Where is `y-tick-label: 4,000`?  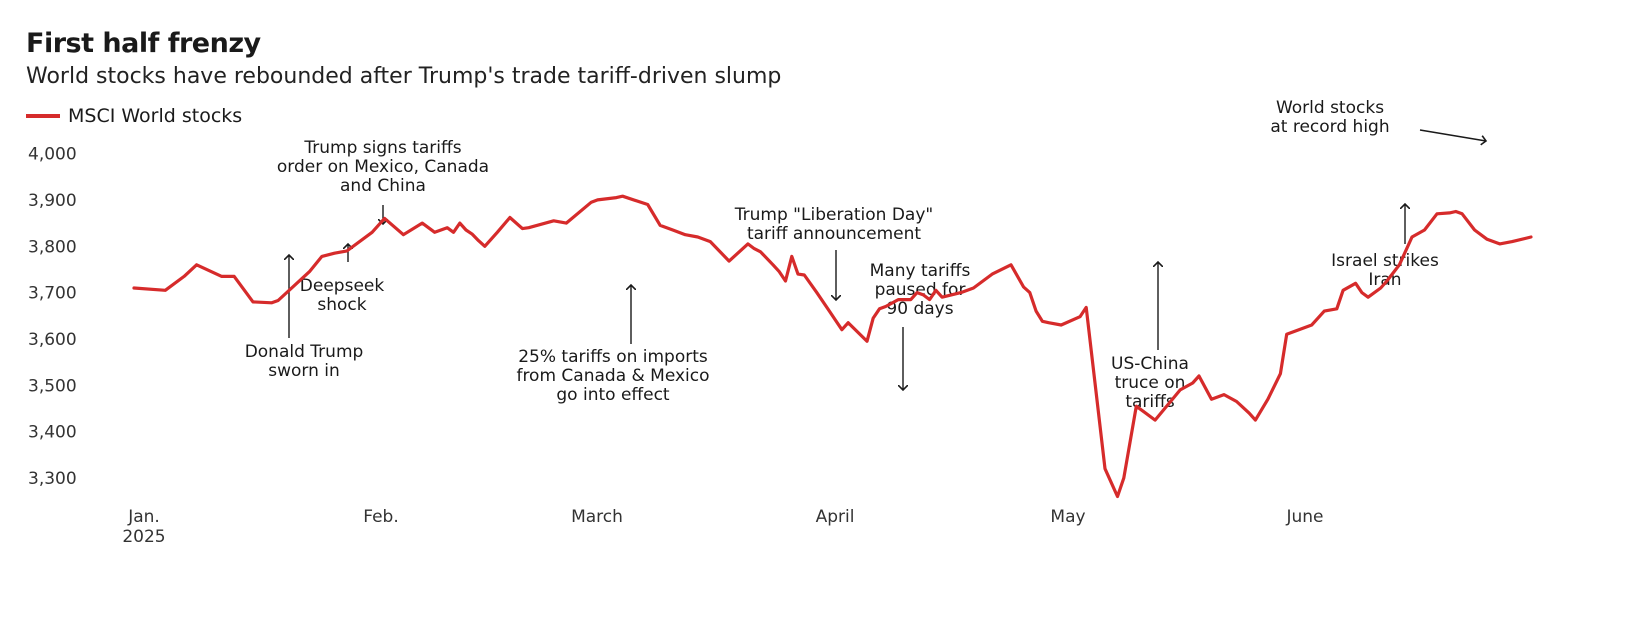
y-tick-label: 4,000 is located at coordinates (52, 155).